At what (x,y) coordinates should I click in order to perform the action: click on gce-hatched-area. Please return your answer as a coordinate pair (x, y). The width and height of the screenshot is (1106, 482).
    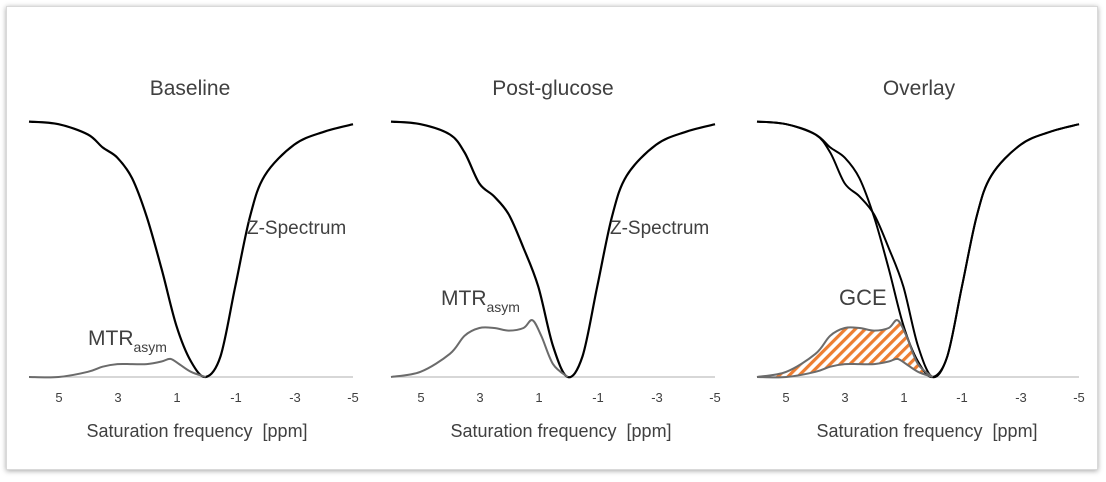
    Looking at the image, I should click on (845, 349).